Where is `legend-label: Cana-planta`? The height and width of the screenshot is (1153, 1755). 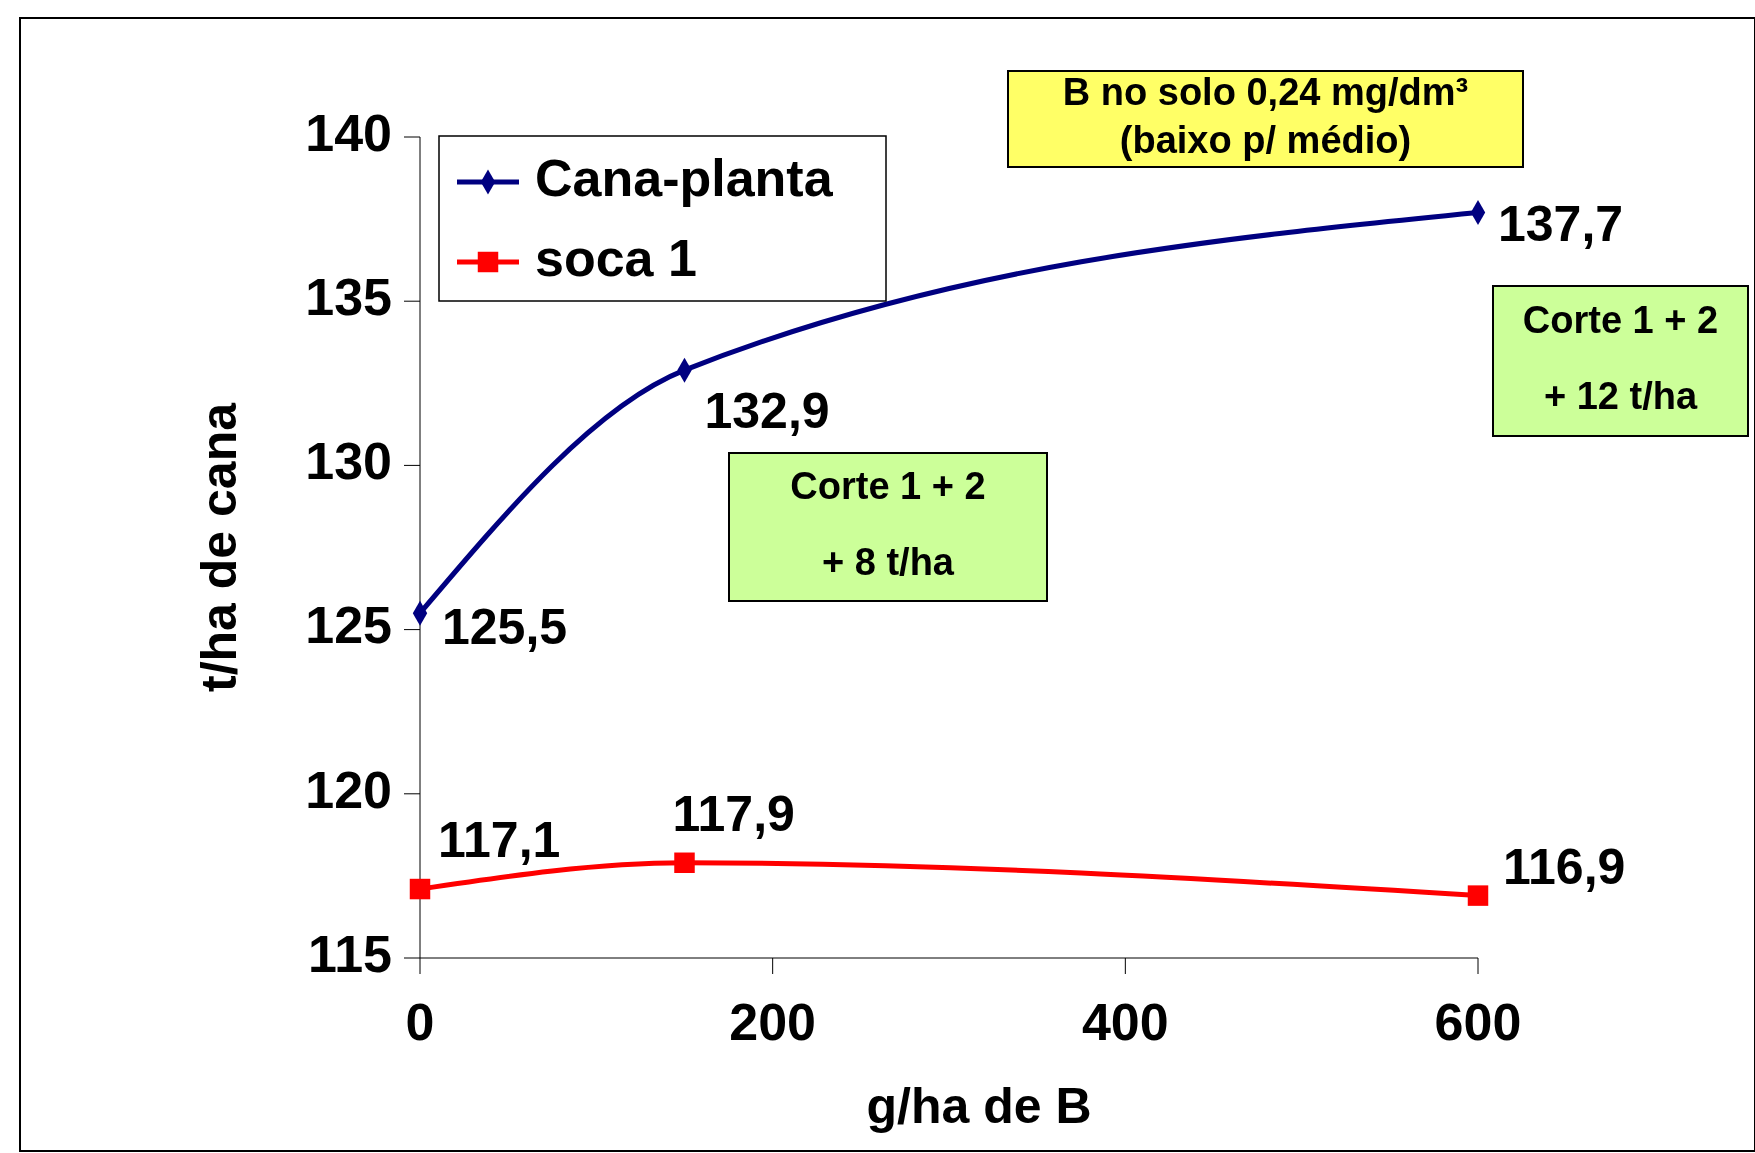 legend-label: Cana-planta is located at coordinates (684, 177).